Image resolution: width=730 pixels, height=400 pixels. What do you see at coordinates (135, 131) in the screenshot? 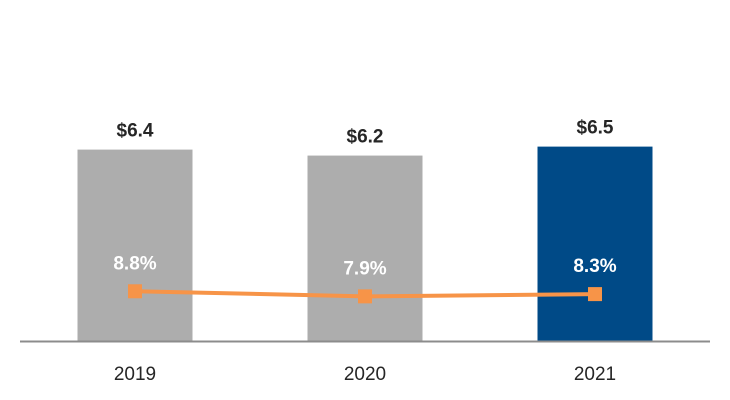
I see `bar-value-label-2019: $6.4` at bounding box center [135, 131].